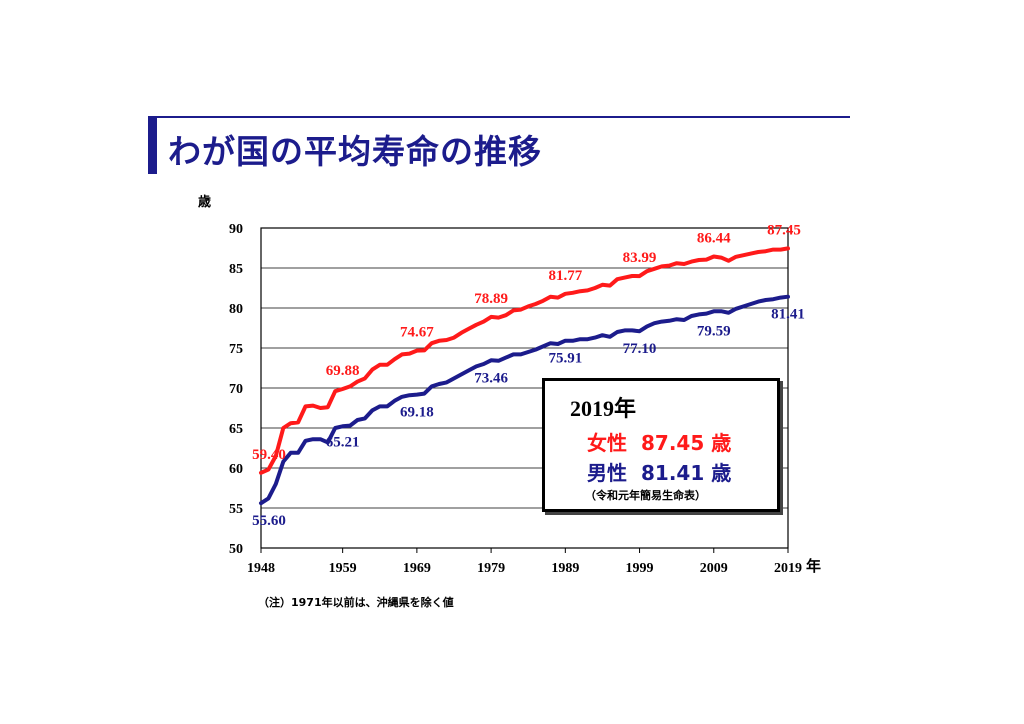  I want to click on x-tick-label: 1979, so click(491, 568).